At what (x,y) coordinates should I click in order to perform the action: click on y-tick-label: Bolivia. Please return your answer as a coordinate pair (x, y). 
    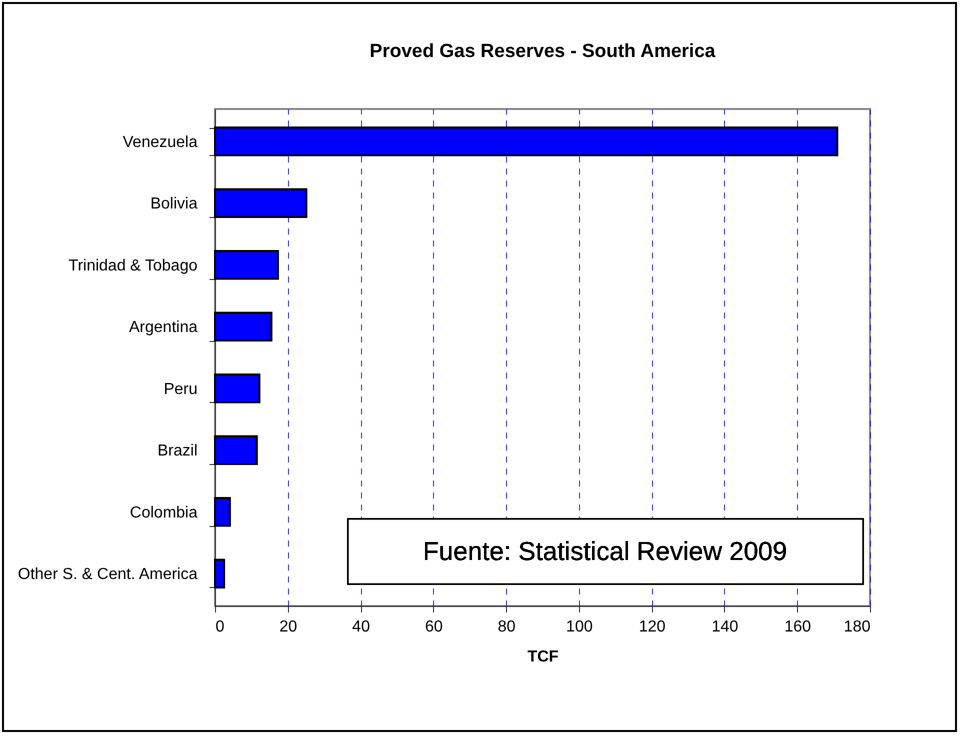
    Looking at the image, I should click on (174, 204).